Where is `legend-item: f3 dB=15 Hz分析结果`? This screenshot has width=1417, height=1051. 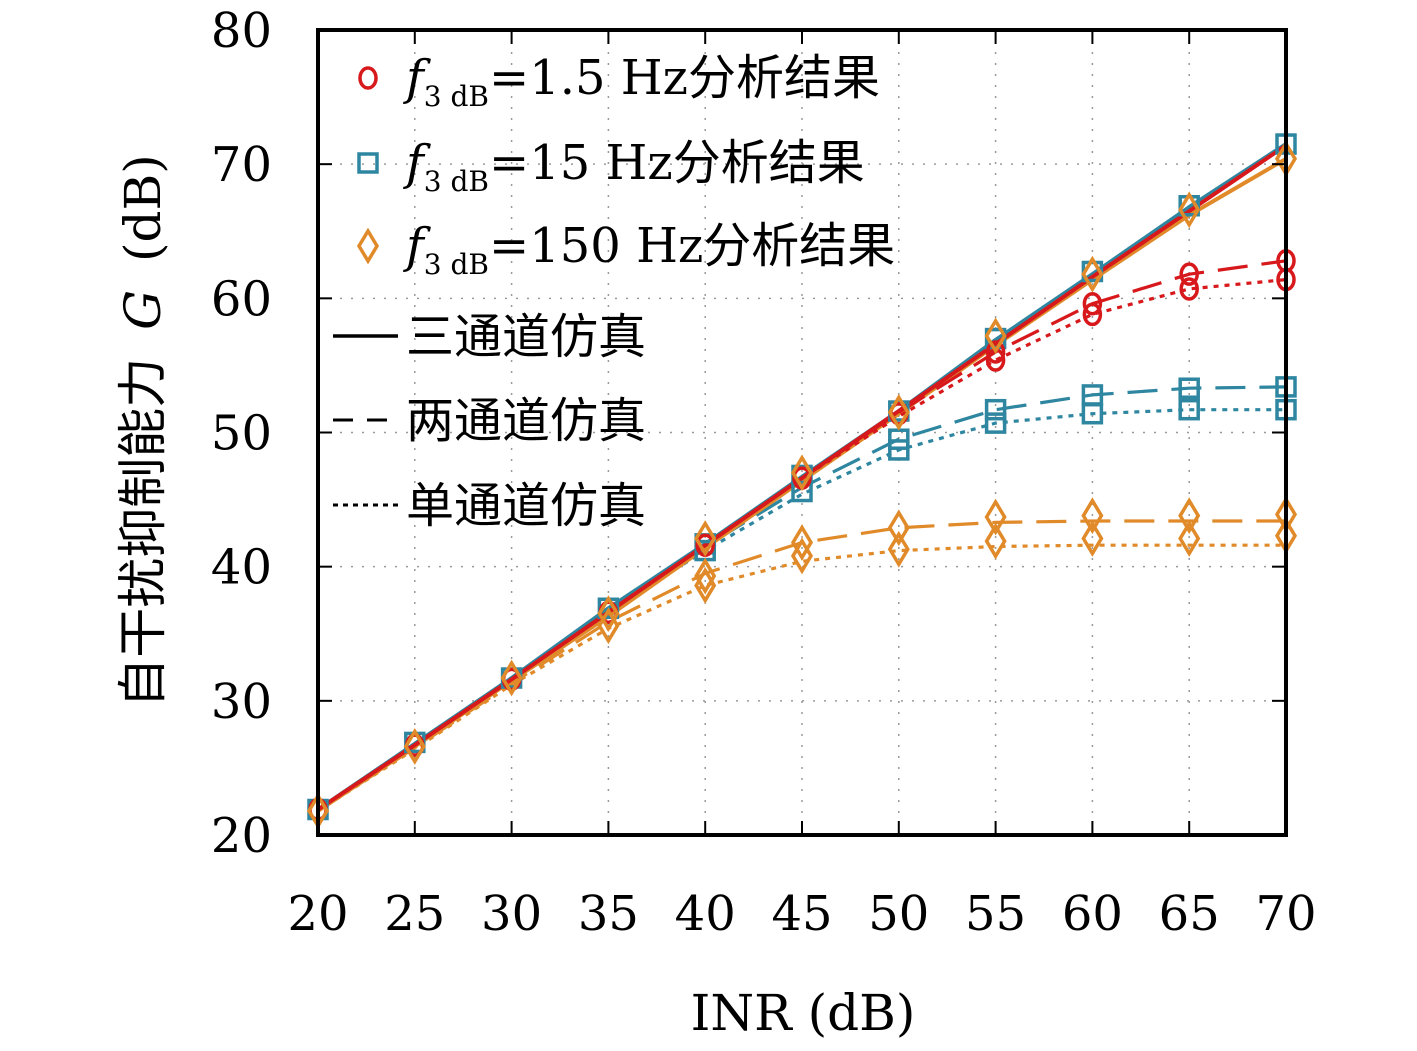 legend-item: f3 dB=15 Hz分析结果 is located at coordinates (611, 166).